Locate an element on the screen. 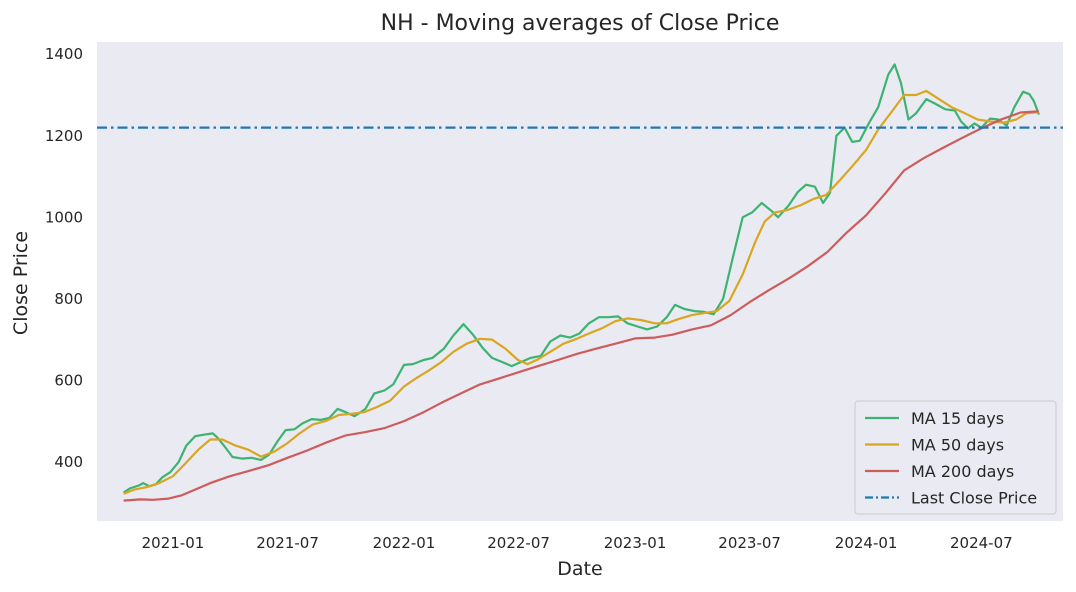  y-tick-label: 1200 is located at coordinates (64, 136).